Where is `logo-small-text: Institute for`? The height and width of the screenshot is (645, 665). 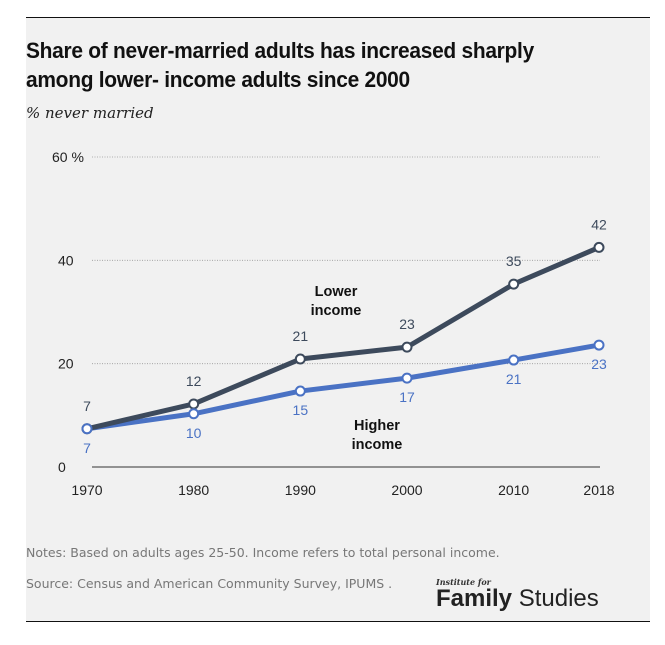 logo-small-text: Institute for is located at coordinates (463, 582).